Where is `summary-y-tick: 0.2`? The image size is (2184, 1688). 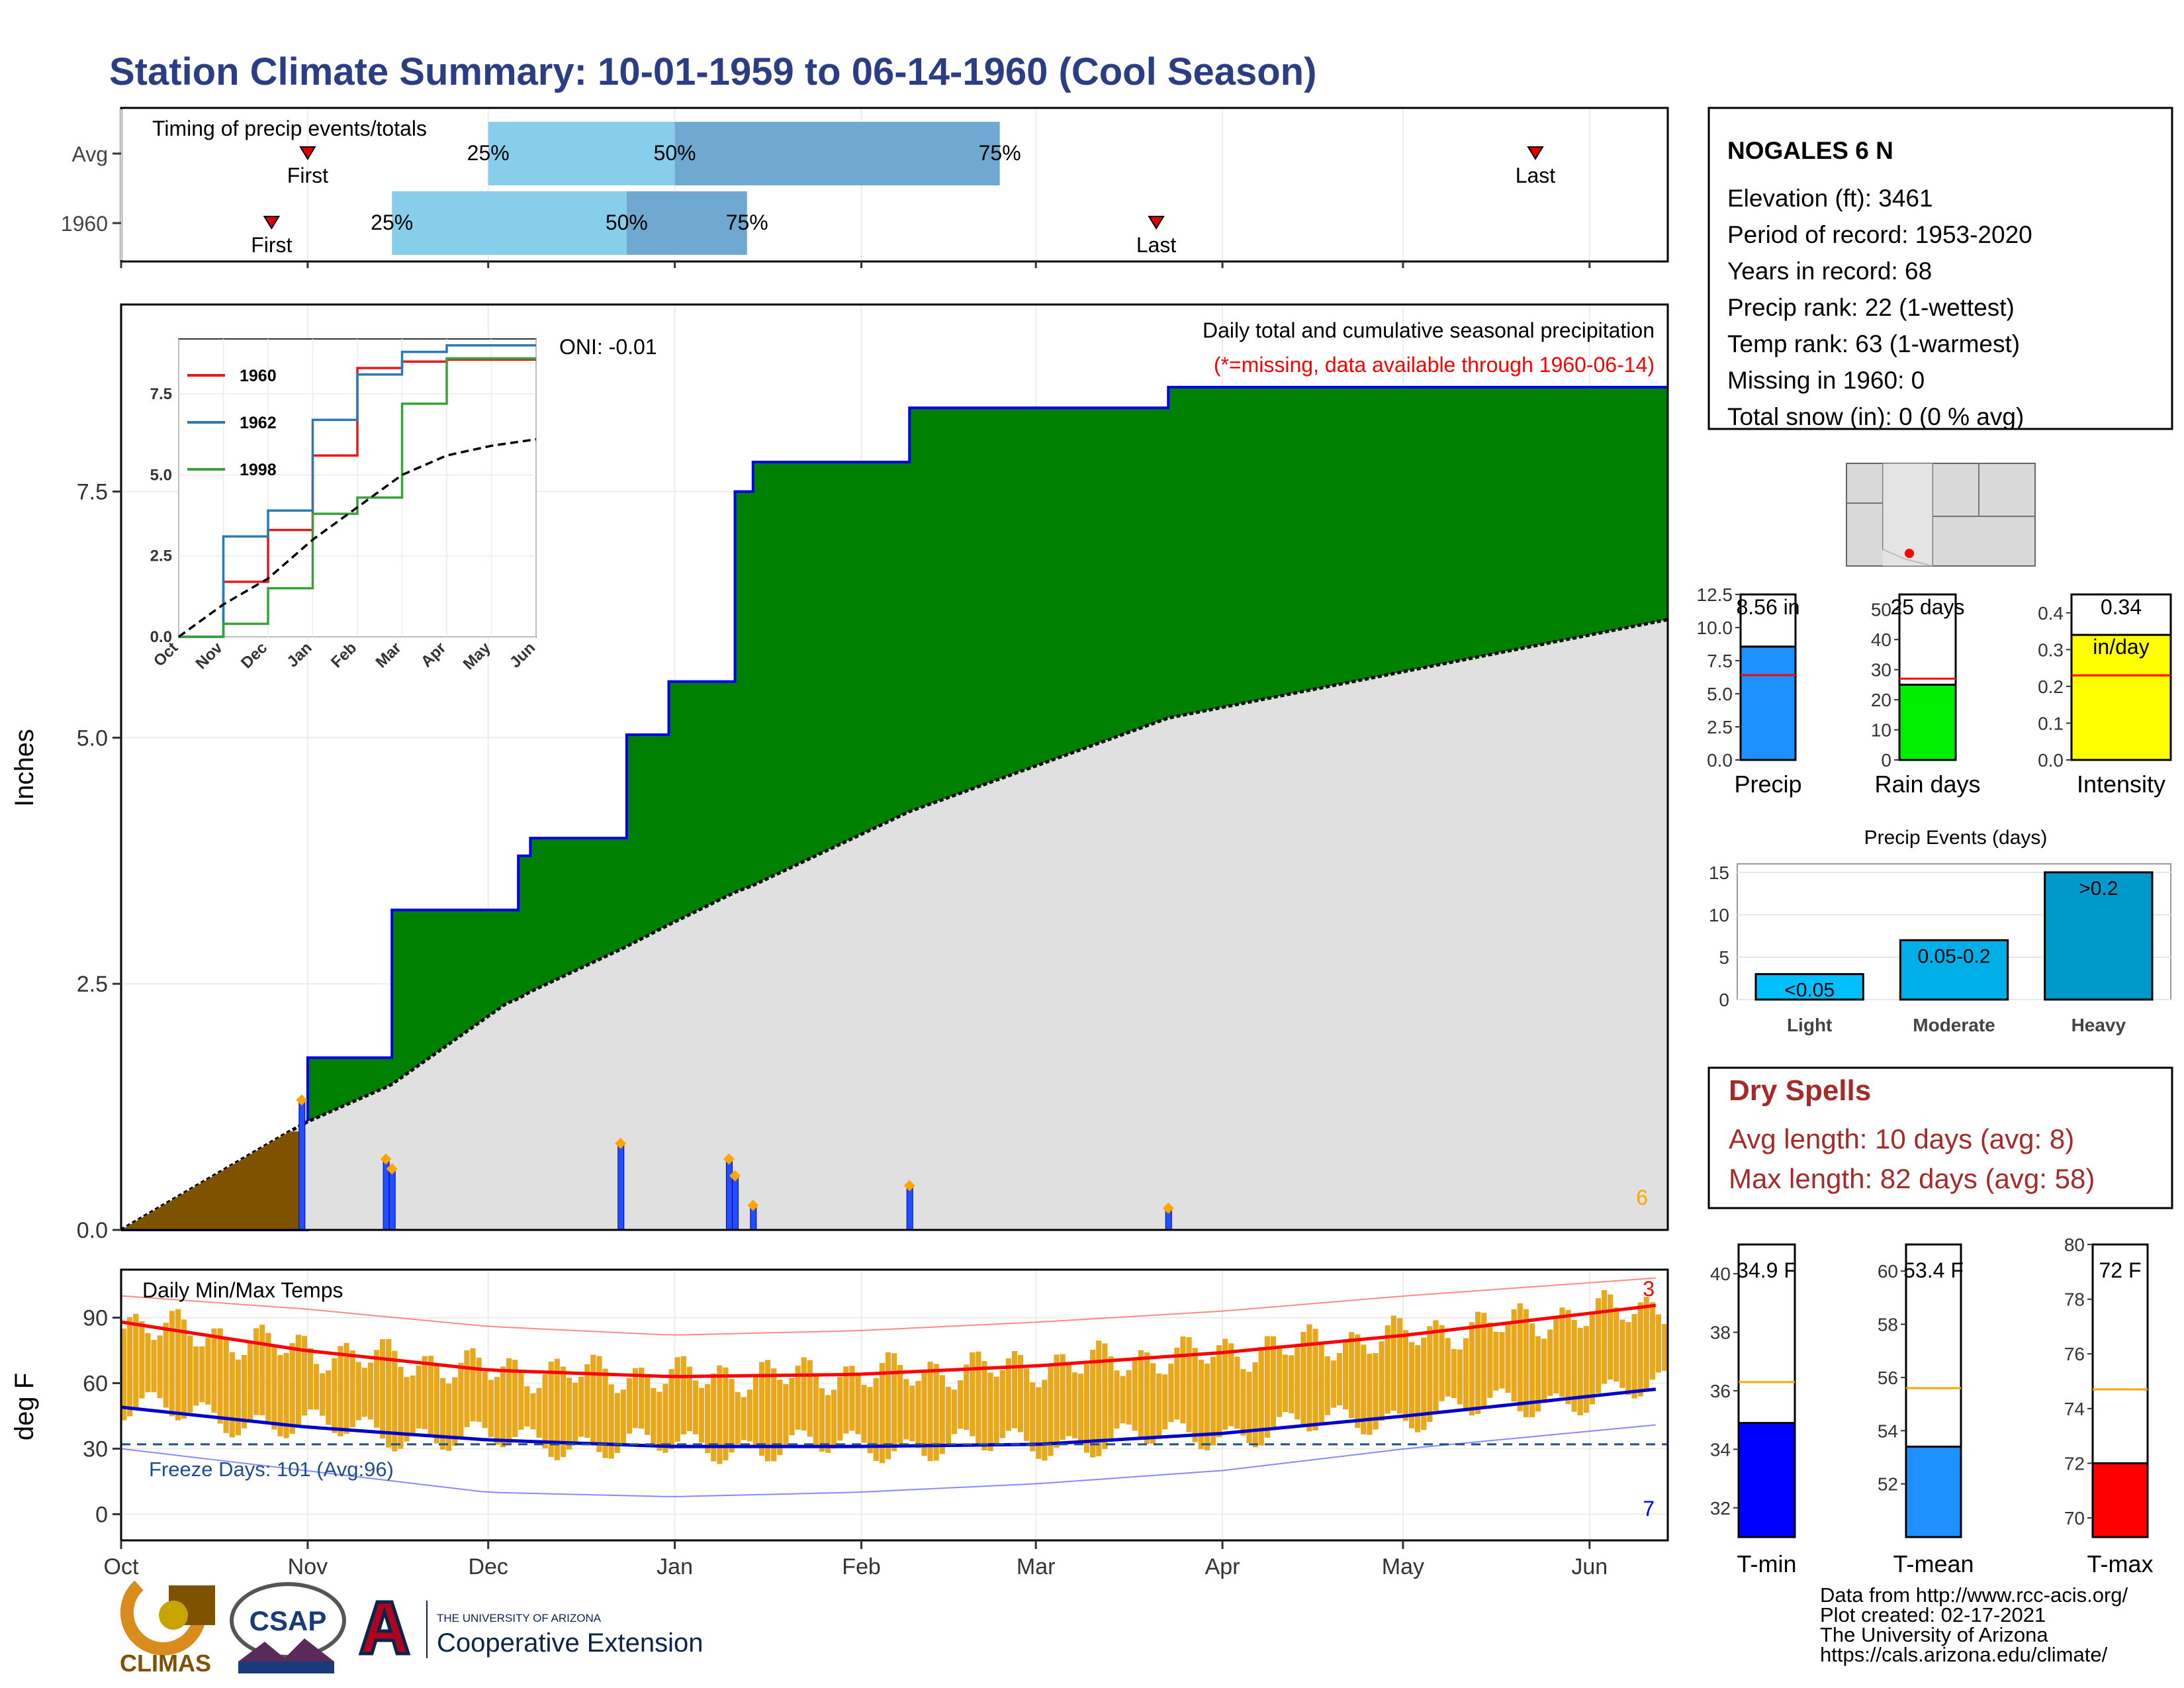
summary-y-tick: 0.2 is located at coordinates (2051, 687).